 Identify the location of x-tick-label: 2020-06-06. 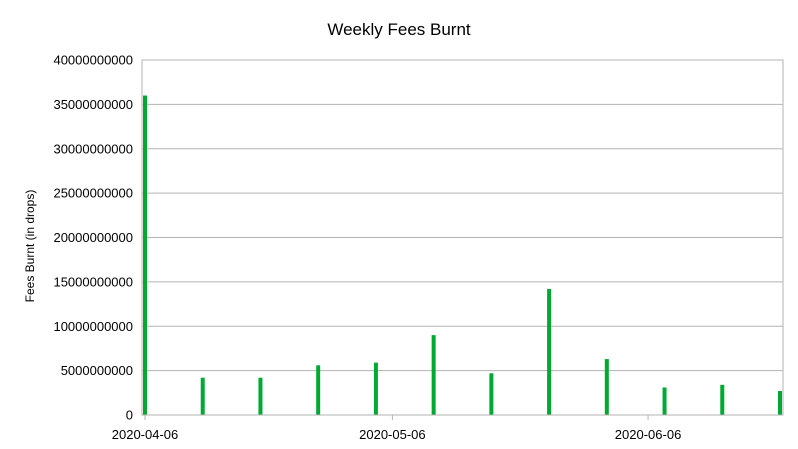
(648, 434).